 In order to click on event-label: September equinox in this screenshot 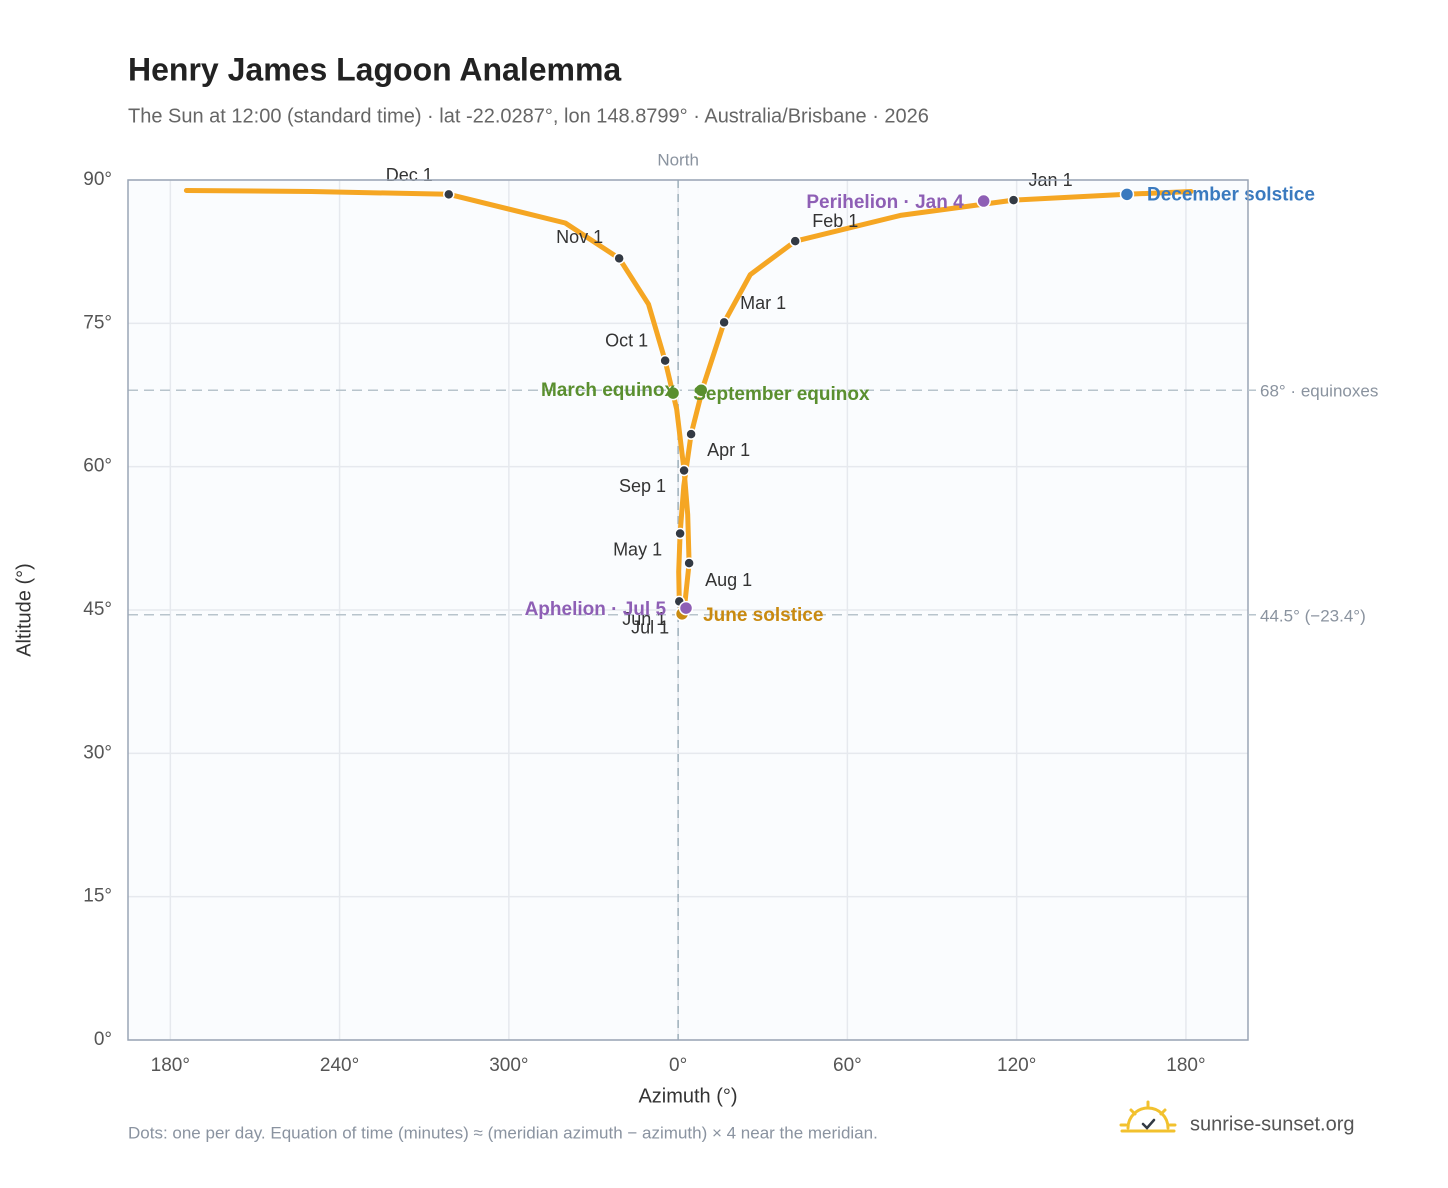, I will do `click(781, 394)`.